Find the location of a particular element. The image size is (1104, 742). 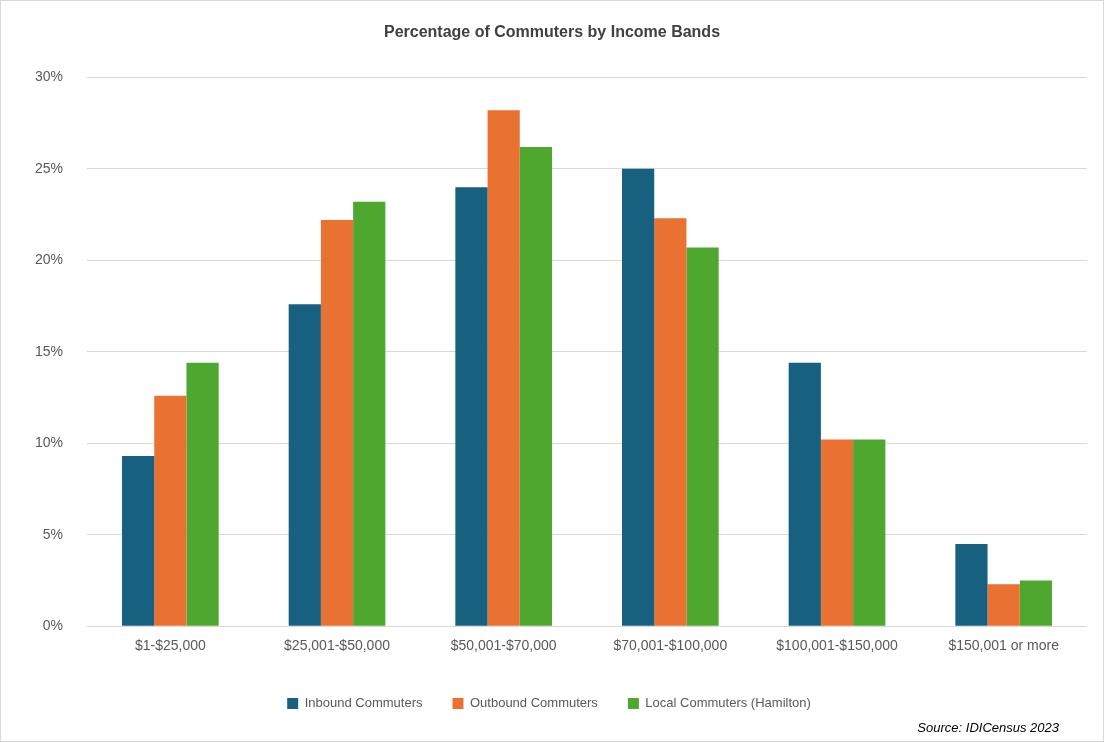

x-tick-label: $70,001-$100,000 is located at coordinates (670, 645).